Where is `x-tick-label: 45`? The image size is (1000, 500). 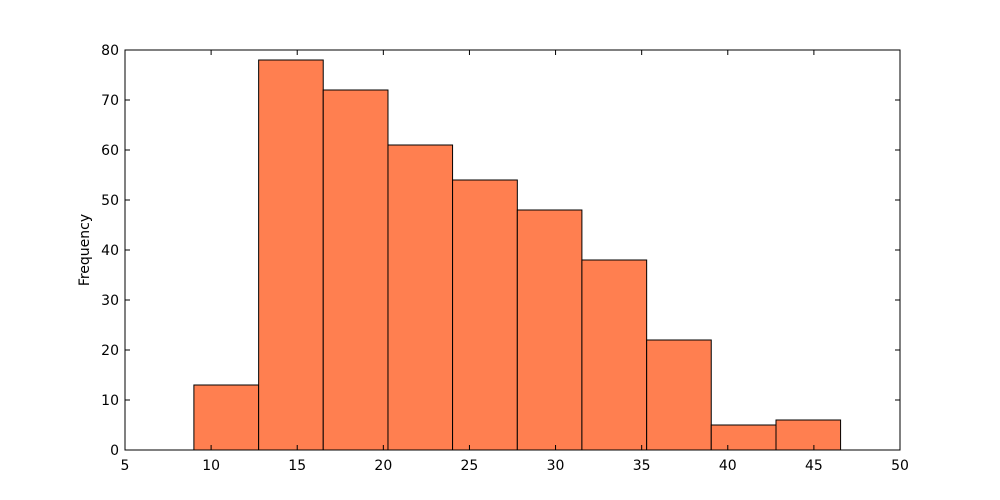 x-tick-label: 45 is located at coordinates (814, 466).